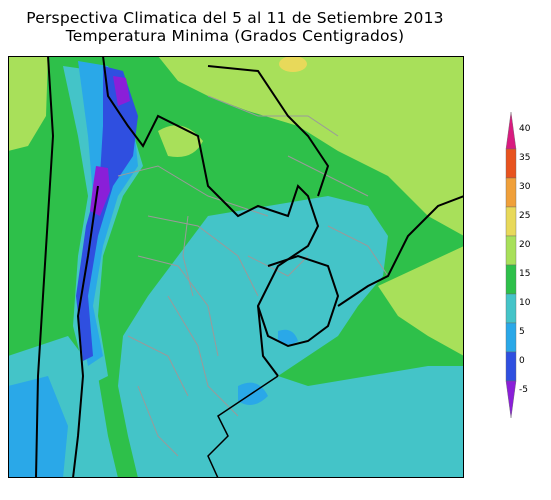 The height and width of the screenshot is (500, 551). What do you see at coordinates (28, 103) in the screenshot?
I see `region-light-green-west` at bounding box center [28, 103].